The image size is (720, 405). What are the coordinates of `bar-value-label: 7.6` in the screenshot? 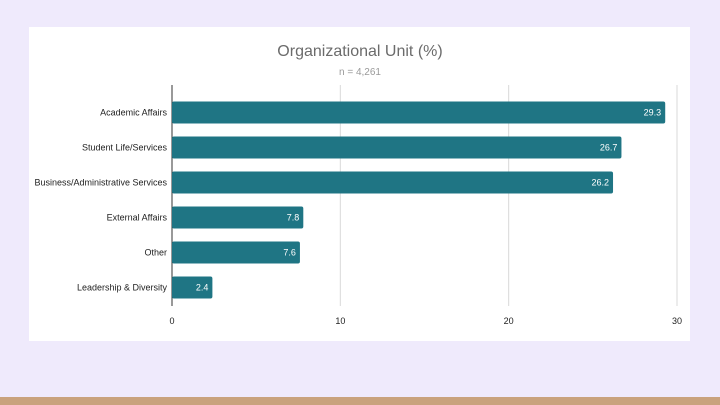 It's located at (289, 253).